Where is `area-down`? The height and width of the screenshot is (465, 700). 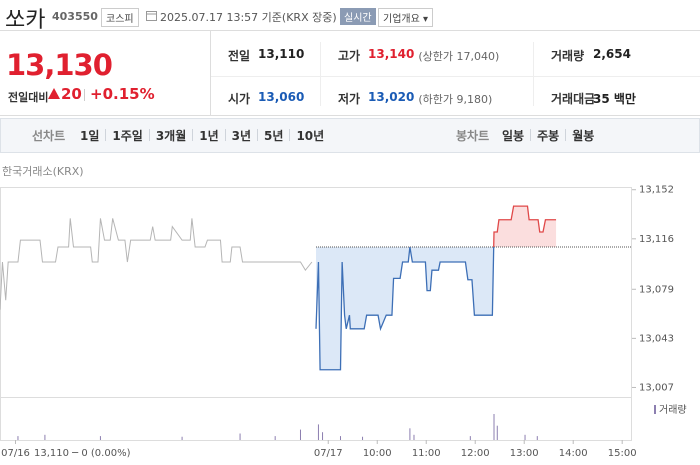
area-down is located at coordinates (436, 308).